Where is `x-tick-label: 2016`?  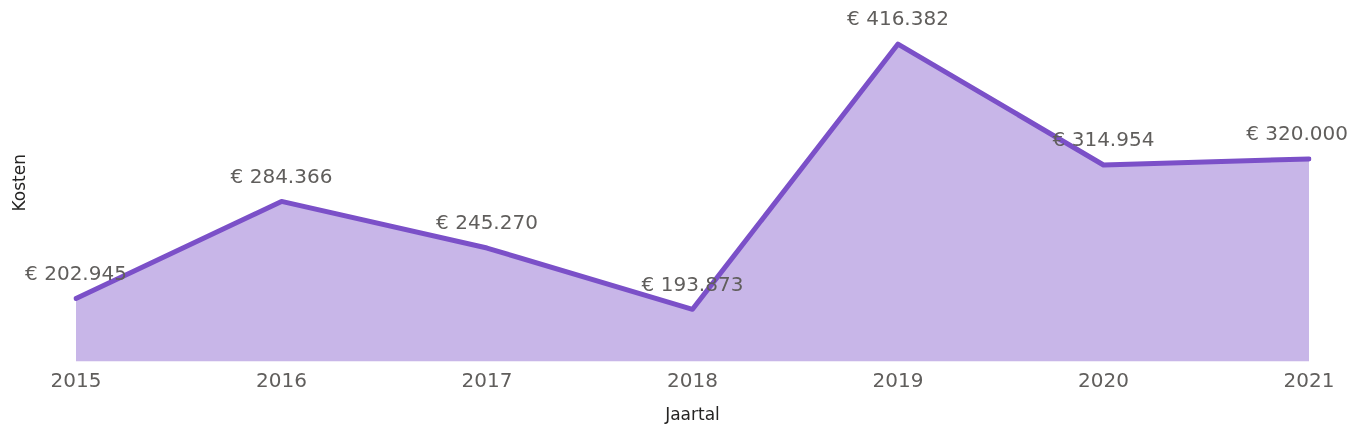
x-tick-label: 2016 is located at coordinates (281, 379).